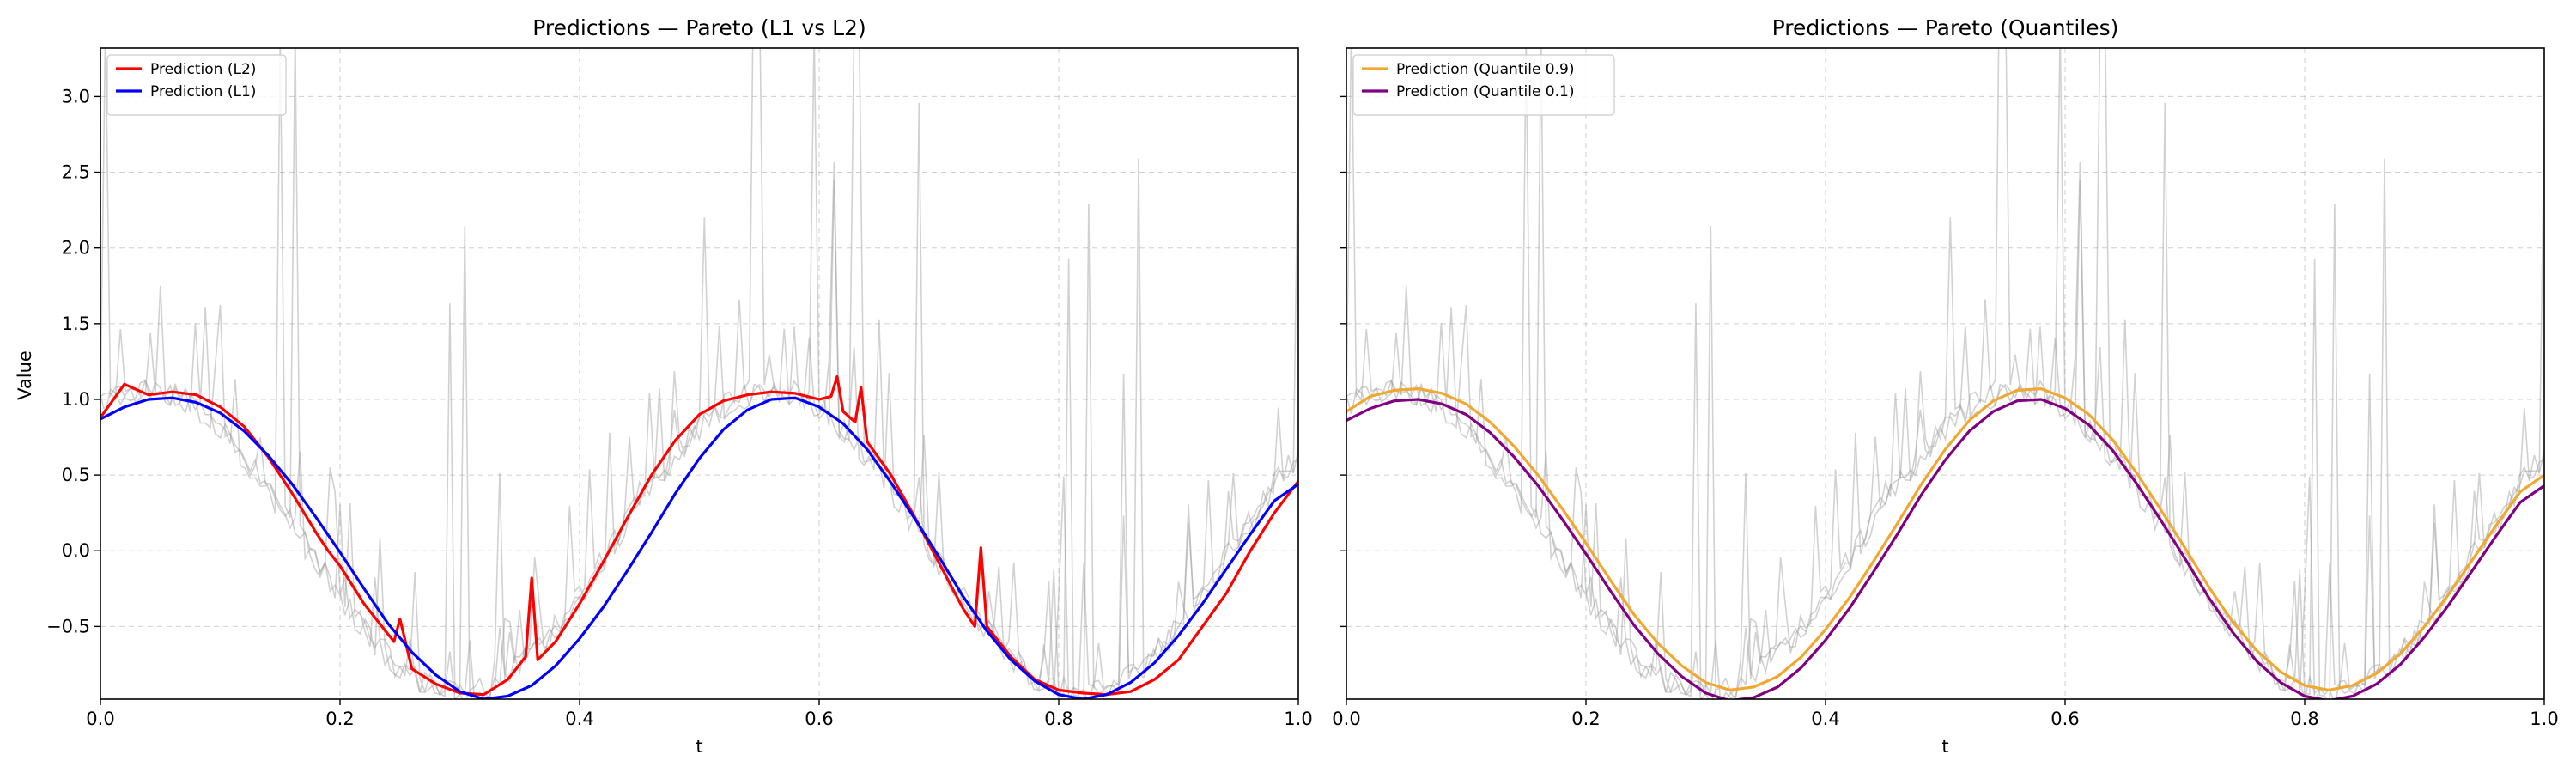 The height and width of the screenshot is (773, 2576). Describe the element at coordinates (1485, 69) in the screenshot. I see `legend-entry: Prediction (Quantile 0.9)` at that location.